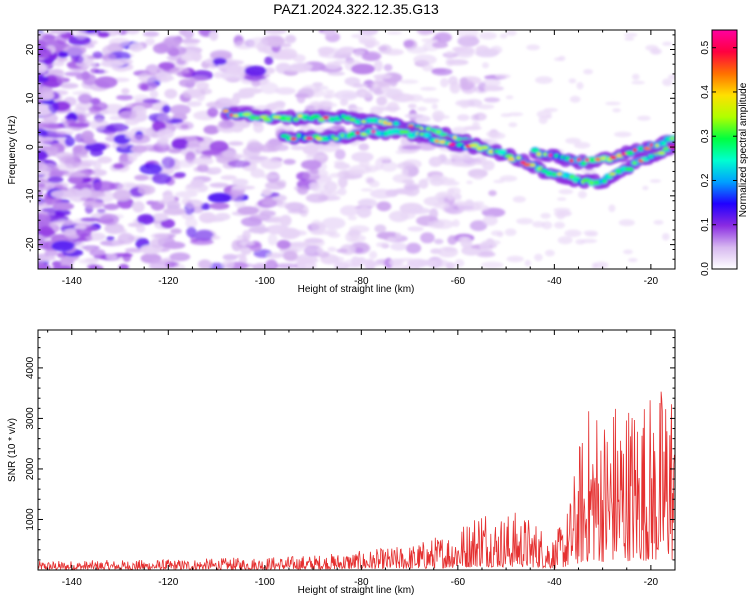 This screenshot has width=750, height=600. I want to click on y-tick-label: -10, so click(30, 195).